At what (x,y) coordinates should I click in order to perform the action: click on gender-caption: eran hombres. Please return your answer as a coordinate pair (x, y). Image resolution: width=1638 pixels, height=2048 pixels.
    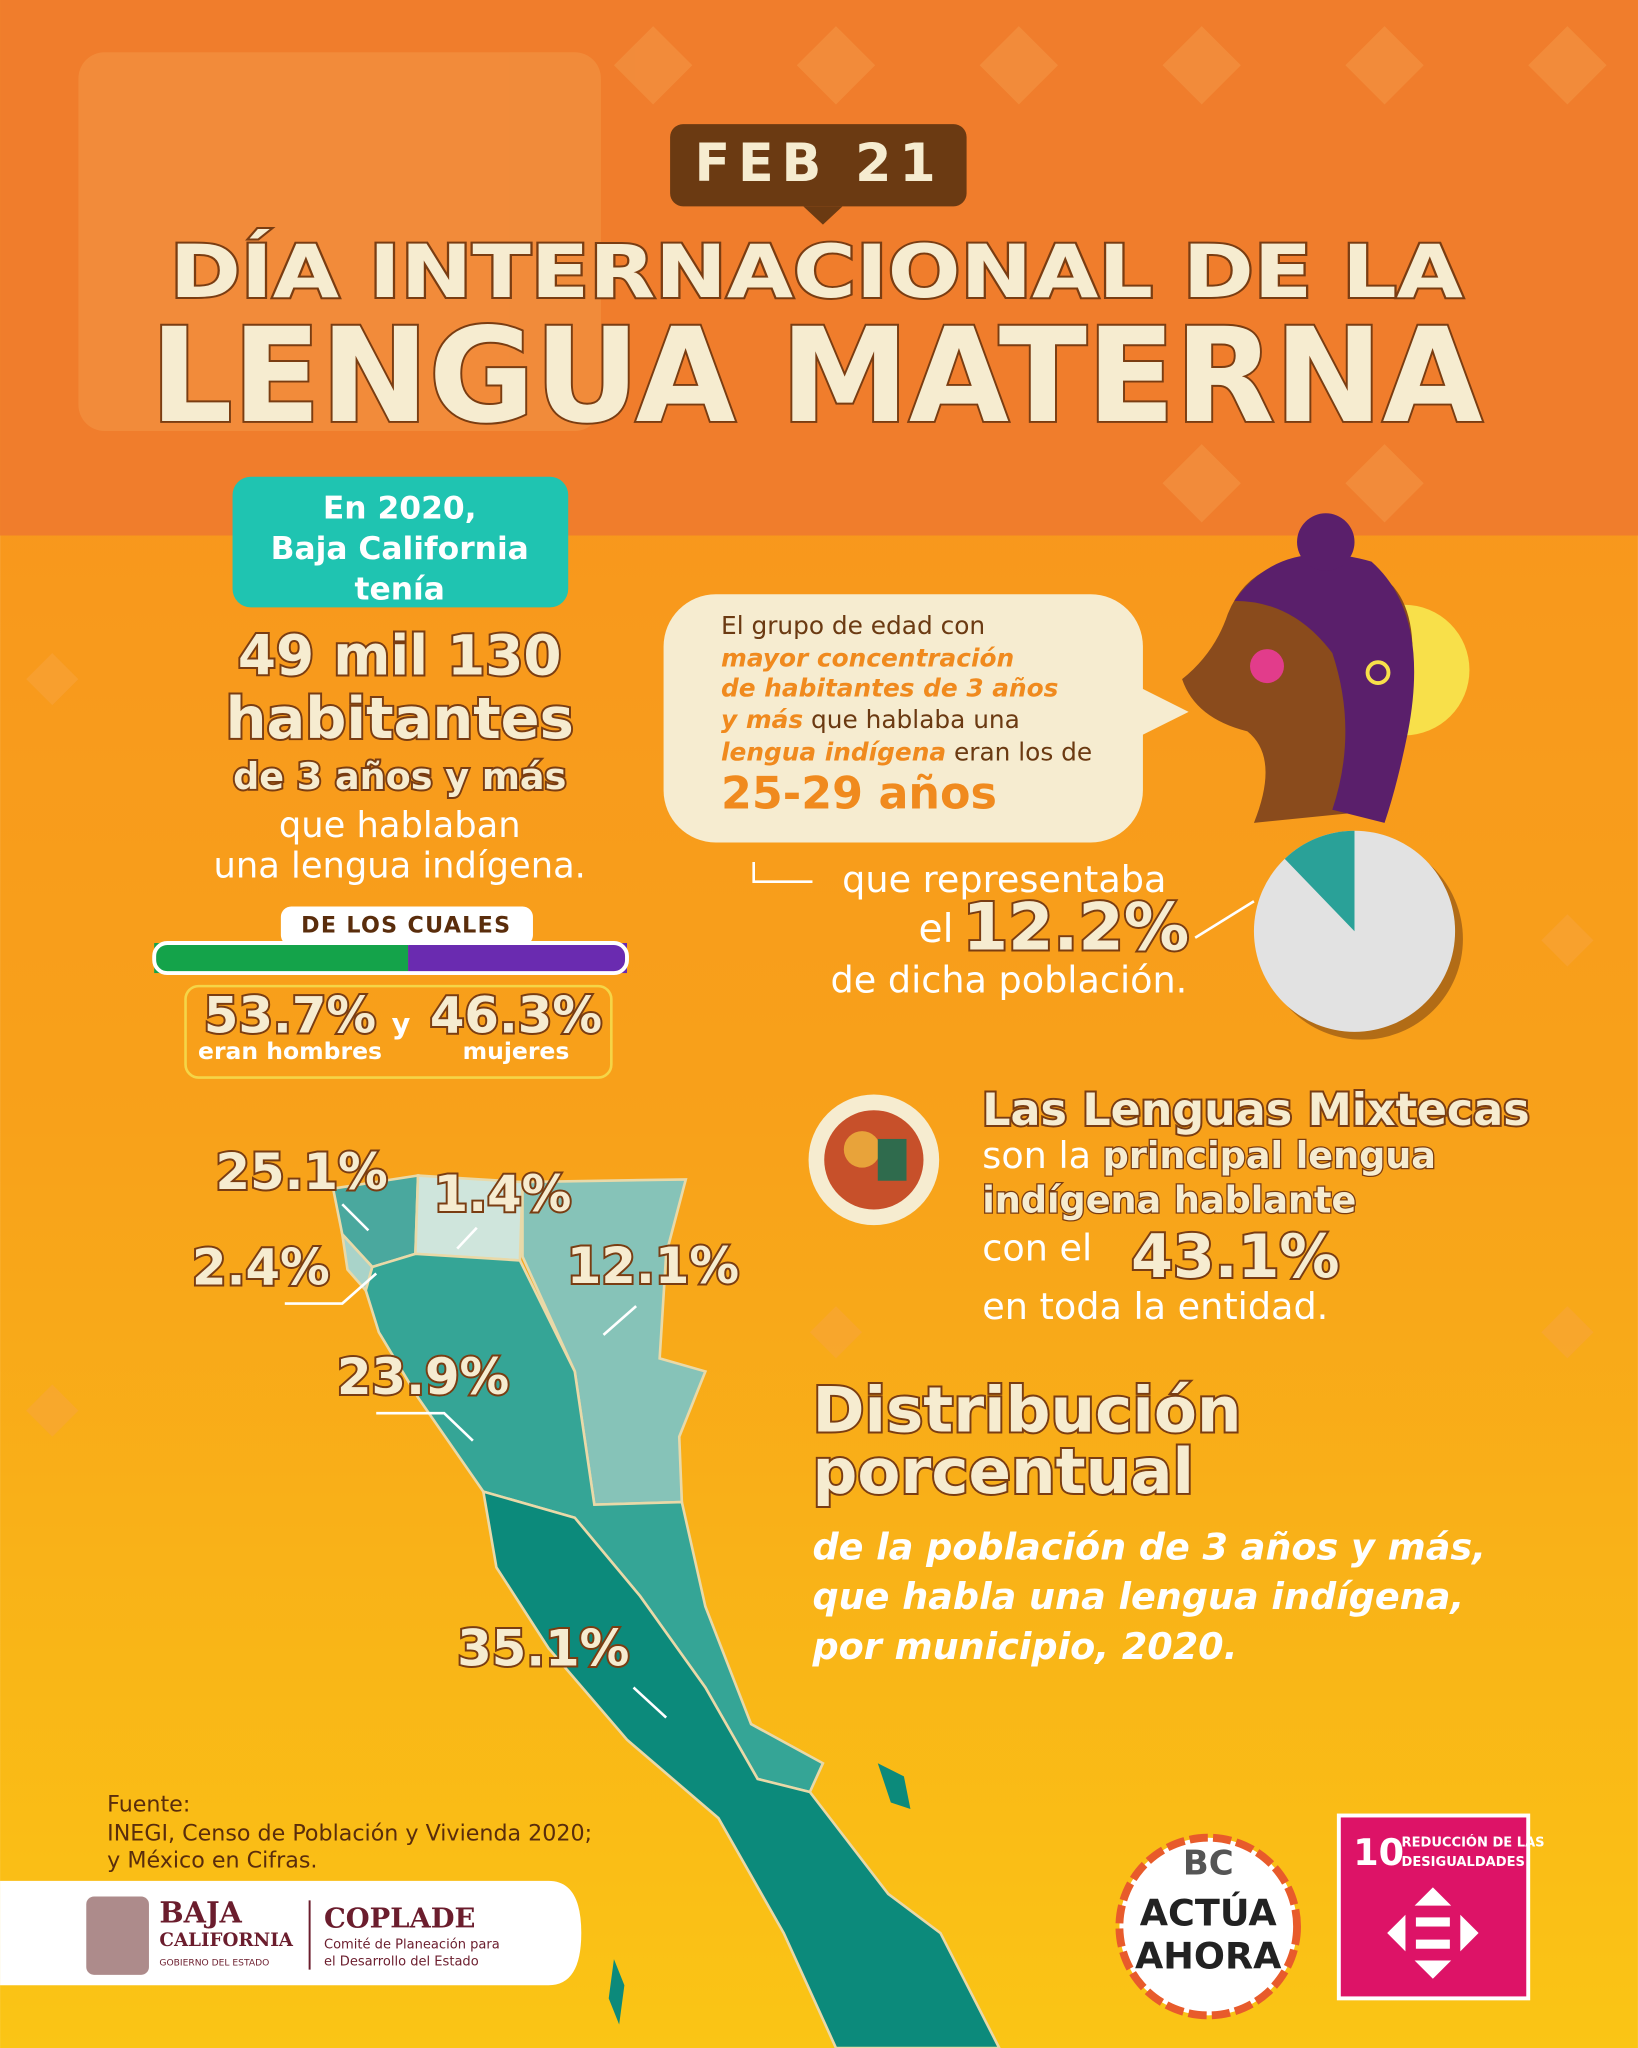
    Looking at the image, I should click on (290, 1051).